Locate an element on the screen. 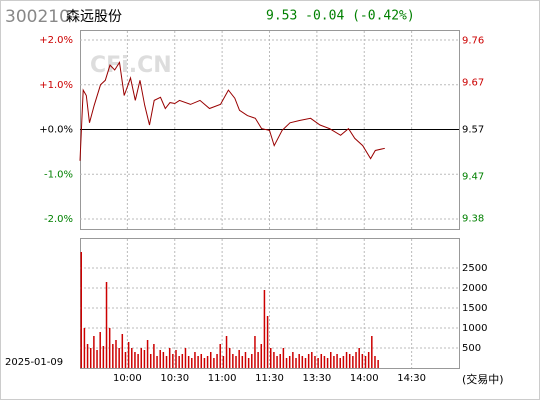 This screenshot has width=540, height=400. y-tick-label: -2.0% is located at coordinates (58, 219).